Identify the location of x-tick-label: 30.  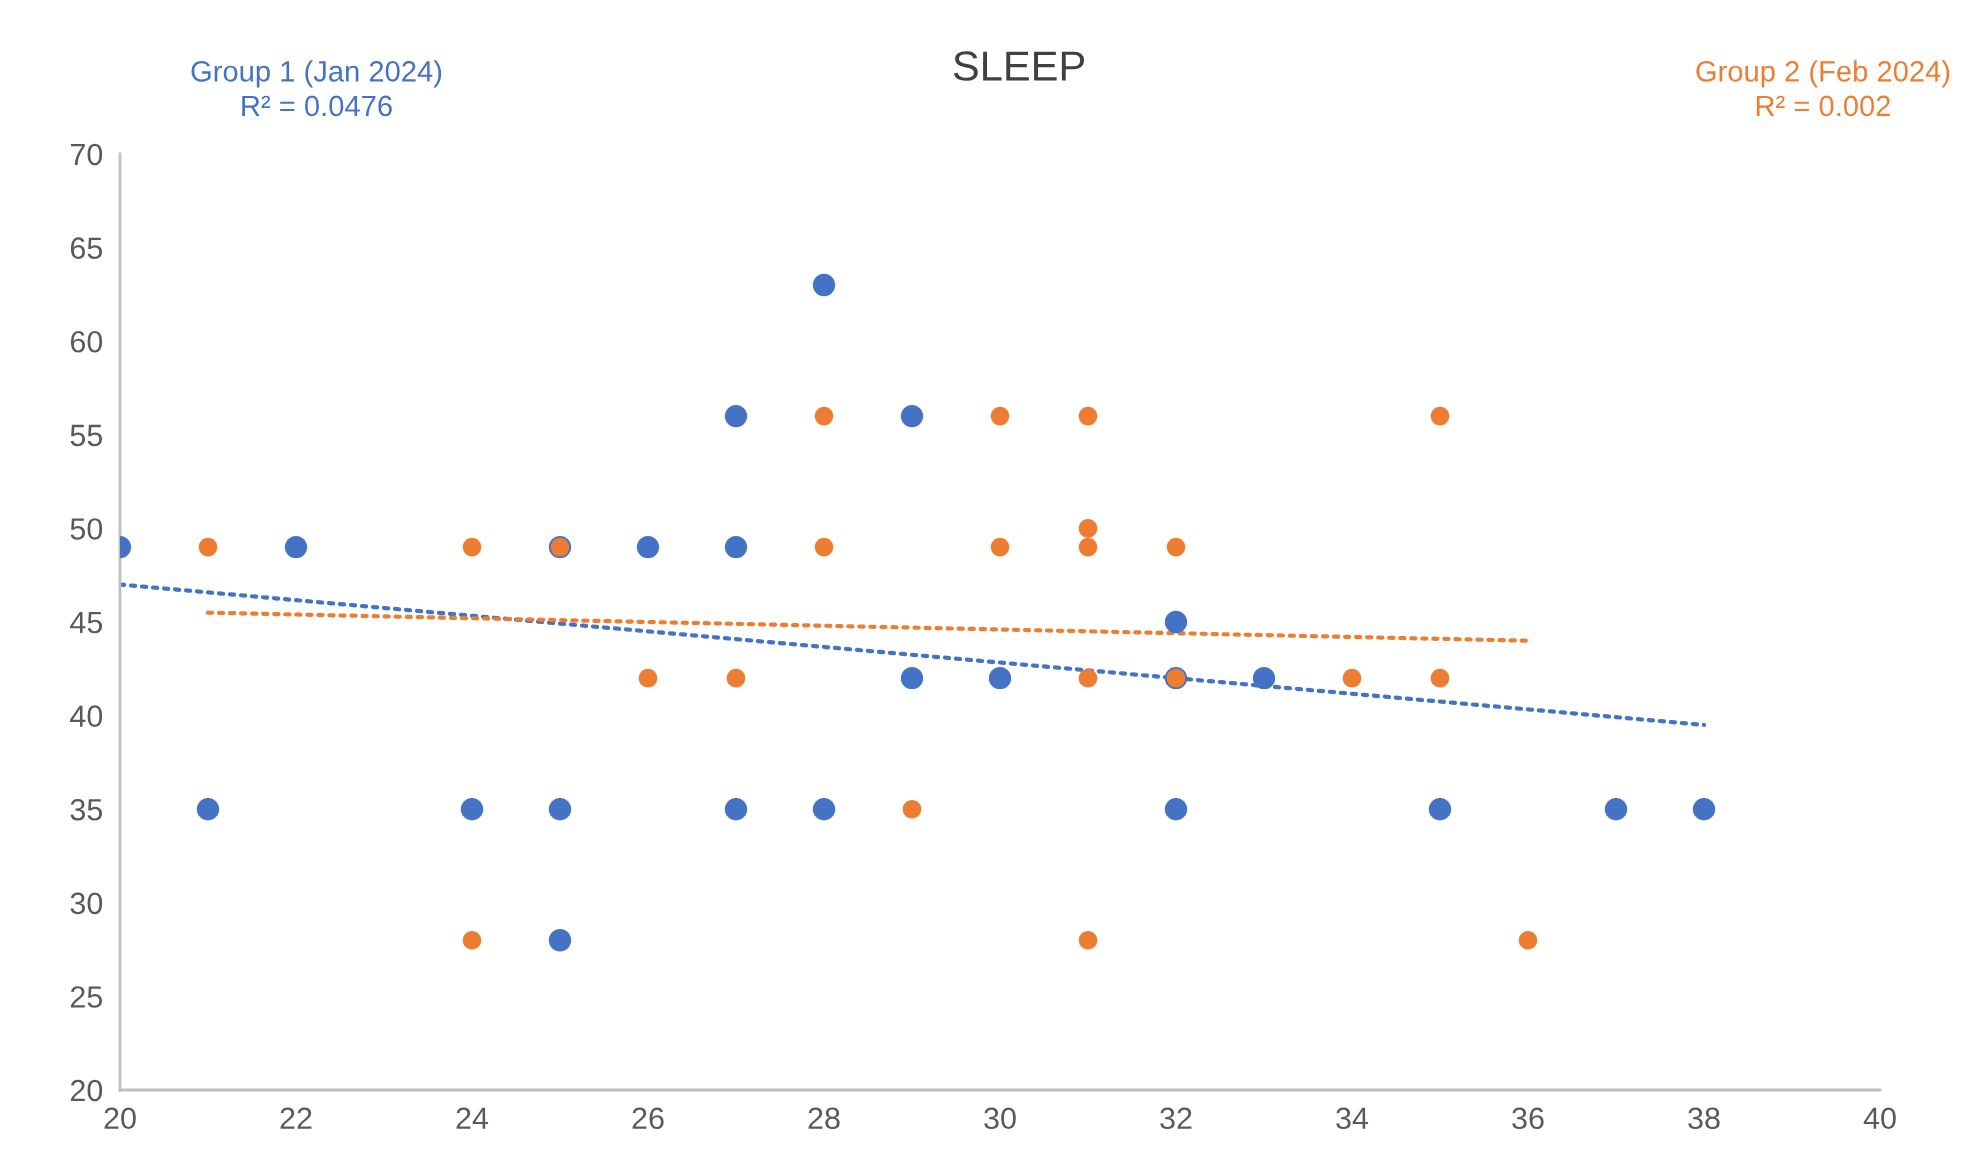
(1000, 1118).